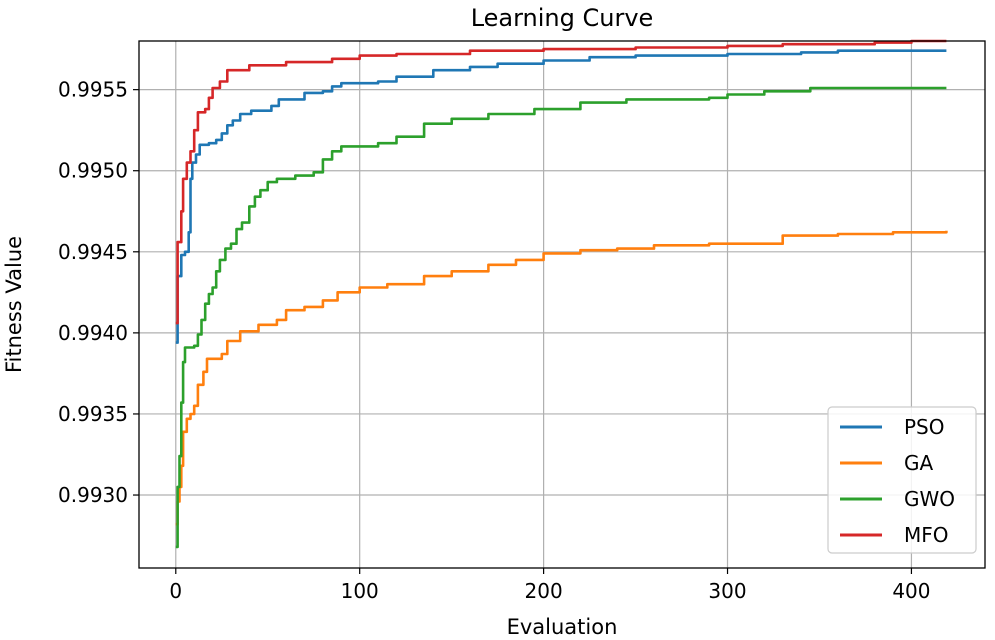 Image resolution: width=995 pixels, height=640 pixels. Describe the element at coordinates (14, 304) in the screenshot. I see `y-axis-label: Fitness Value` at that location.